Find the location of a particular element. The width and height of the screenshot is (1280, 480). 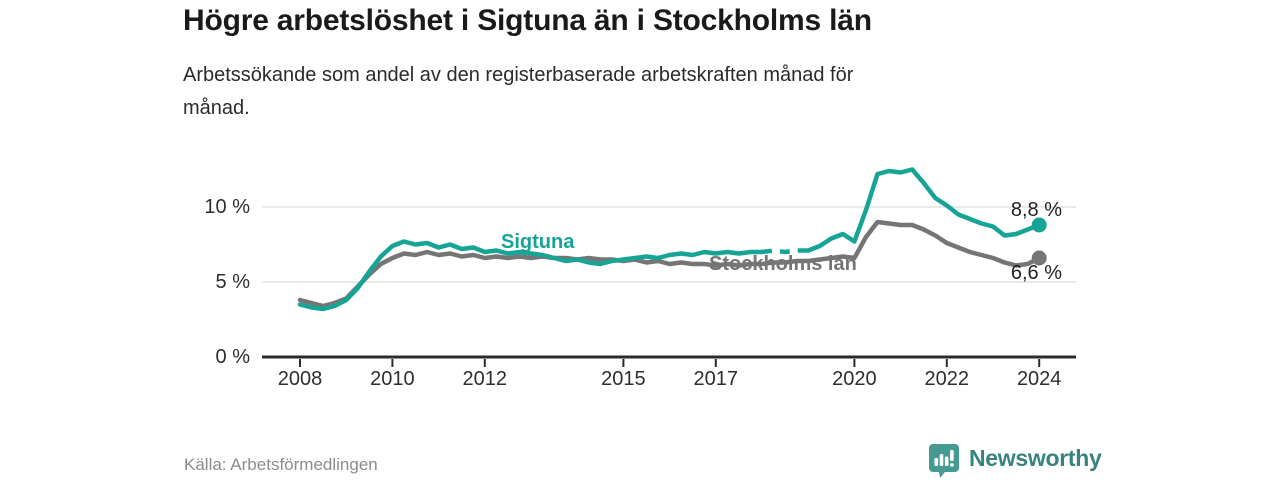

newsworthy-logo: Newsworthy is located at coordinates (1015, 461).